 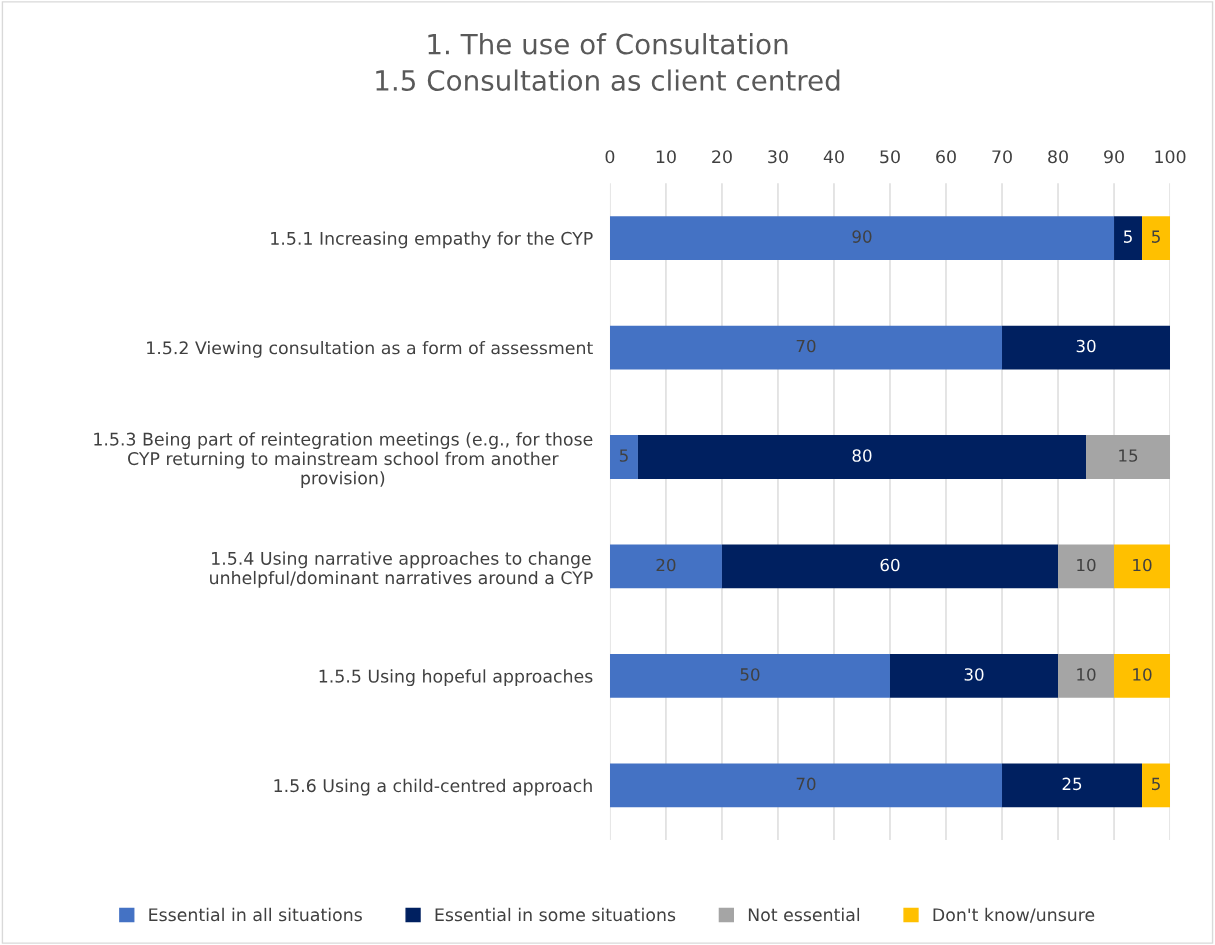 What do you see at coordinates (555, 914) in the screenshot?
I see `legend-label: Essential in some situations` at bounding box center [555, 914].